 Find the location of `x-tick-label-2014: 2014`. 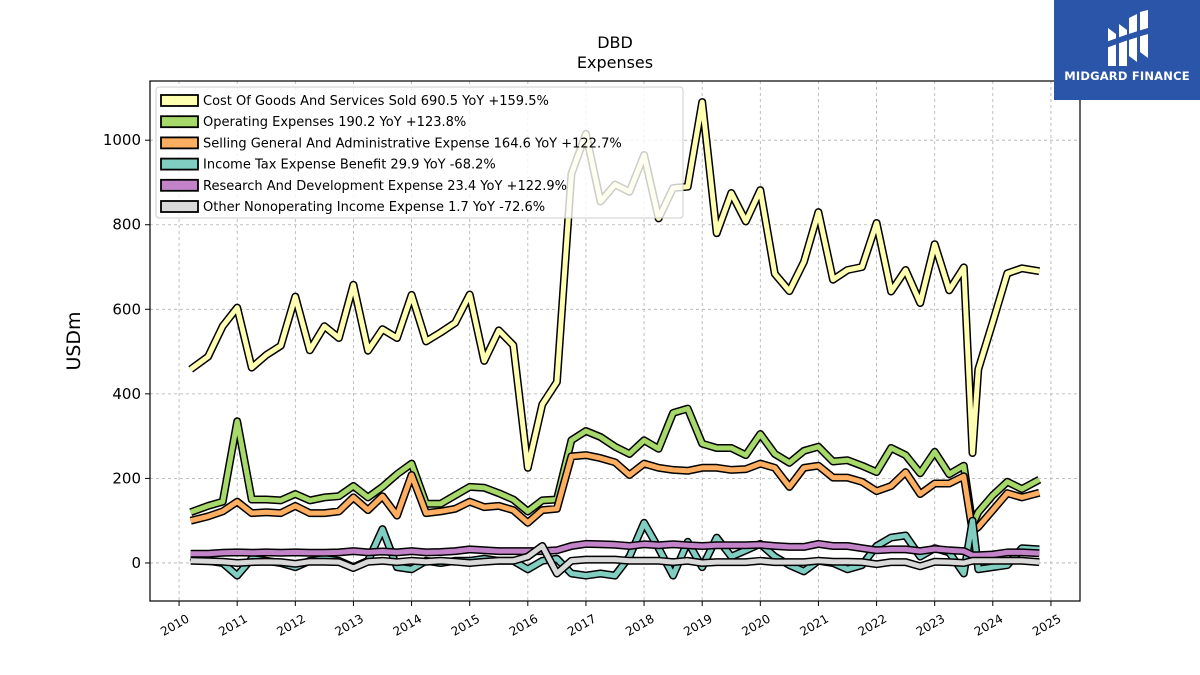

x-tick-label-2014: 2014 is located at coordinates (407, 624).